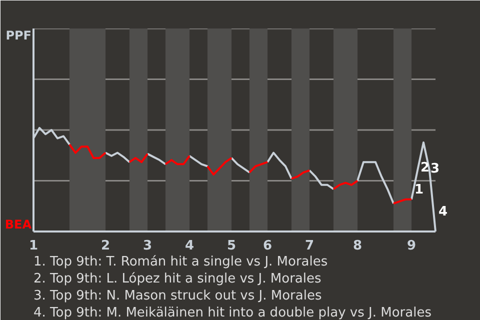 Image resolution: width=480 pixels, height=320 pixels. I want to click on annotation: 1, so click(419, 190).